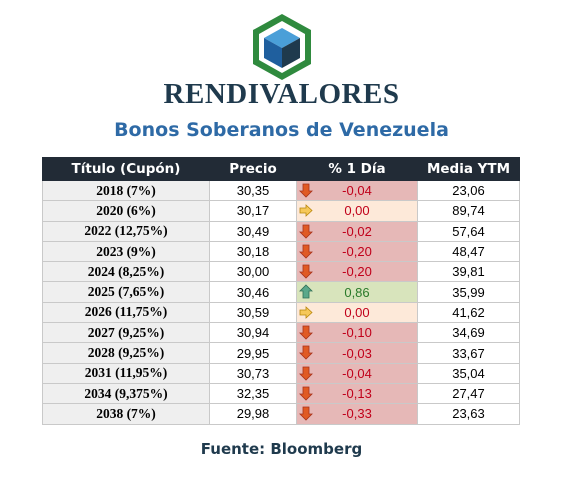  Describe the element at coordinates (253, 292) in the screenshot. I see `bond-price: 30,46` at that location.